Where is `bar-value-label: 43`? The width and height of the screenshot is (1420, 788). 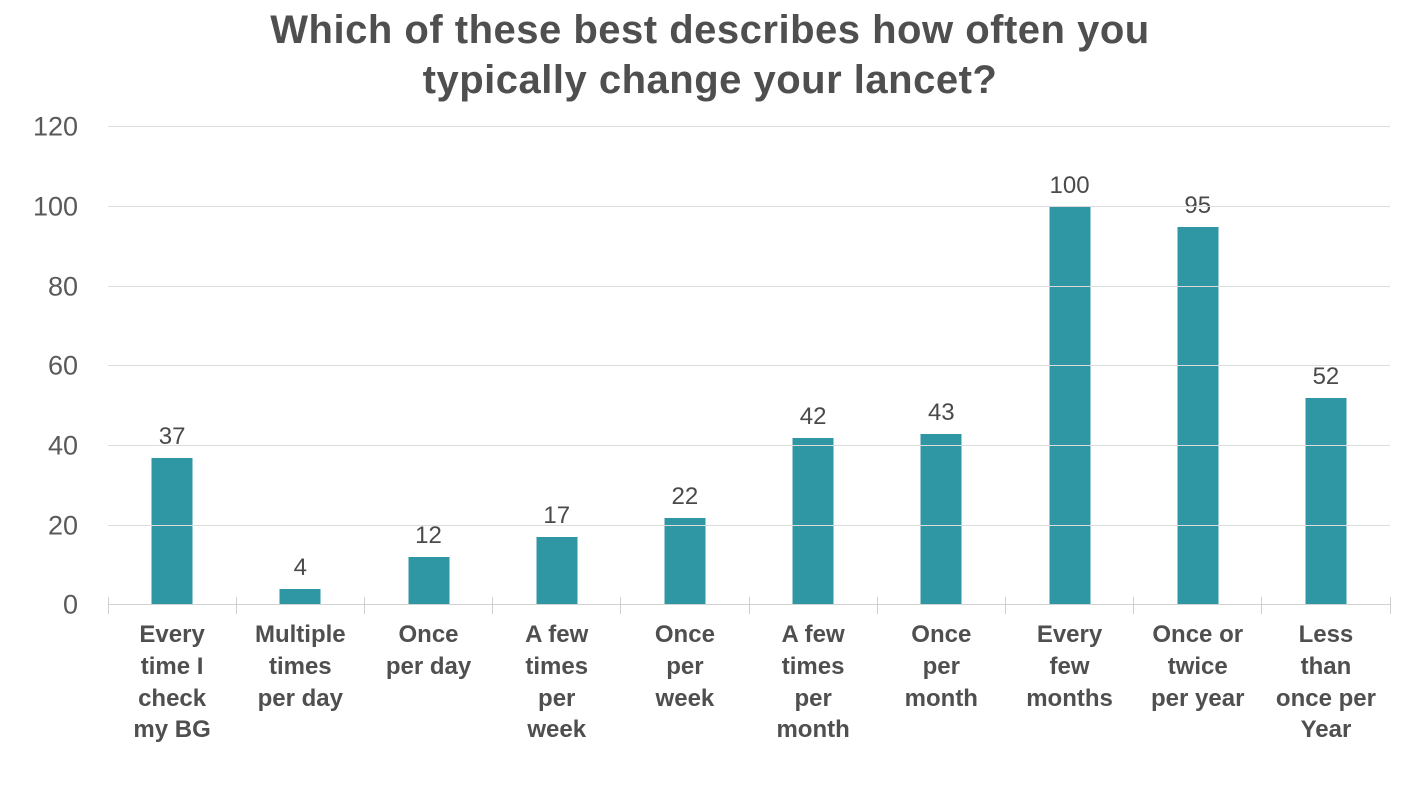
bar-value-label: 43 is located at coordinates (941, 412).